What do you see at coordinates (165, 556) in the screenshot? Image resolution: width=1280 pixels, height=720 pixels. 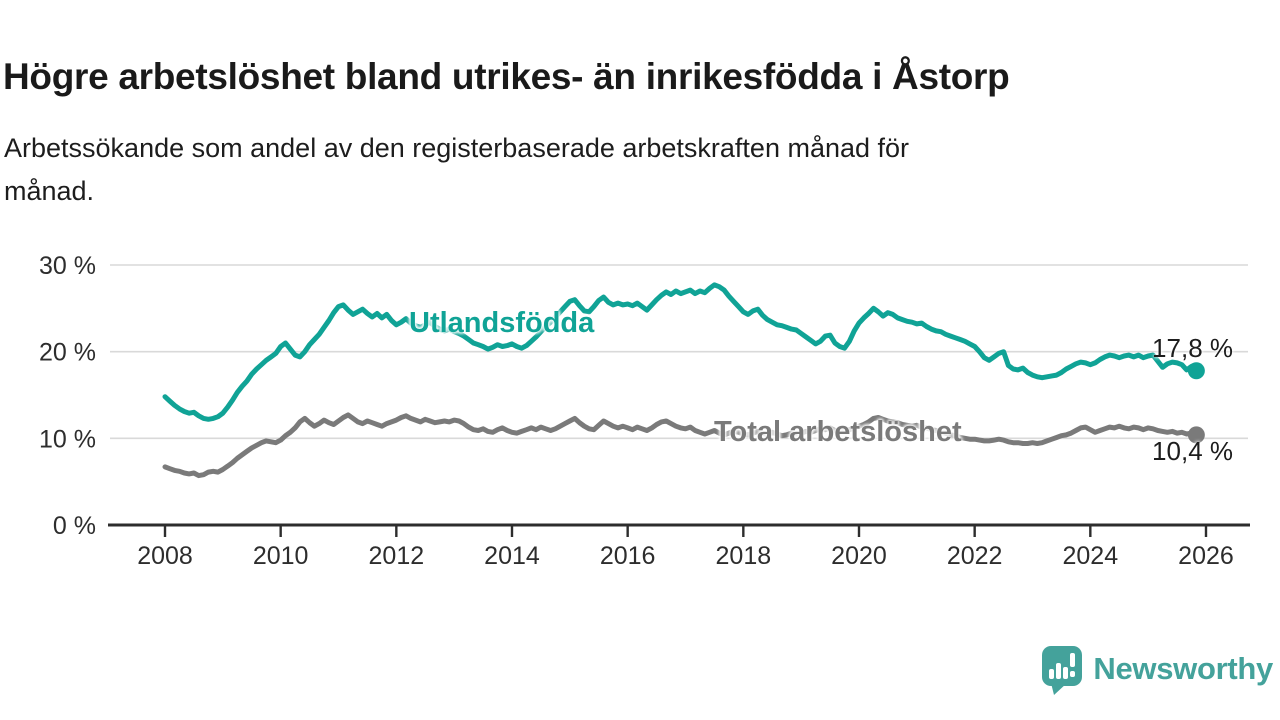 I see `x-tick-label-2008: 2008` at bounding box center [165, 556].